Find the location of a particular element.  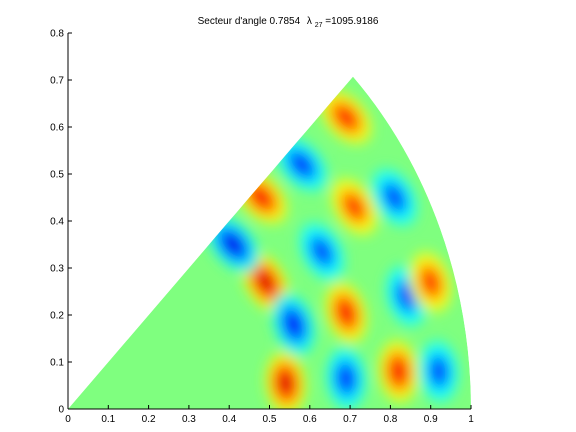

y-ticks: 0 0.1 0.2 0.3 0.4 0.5 0.6 0.7 0.8 is located at coordinates (61, 222).